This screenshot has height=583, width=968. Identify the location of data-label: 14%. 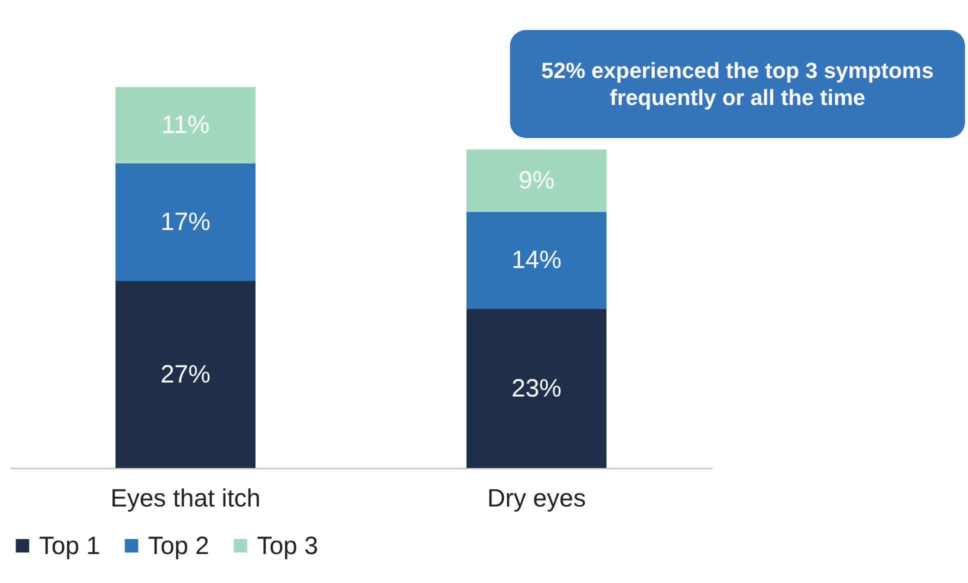
(536, 260).